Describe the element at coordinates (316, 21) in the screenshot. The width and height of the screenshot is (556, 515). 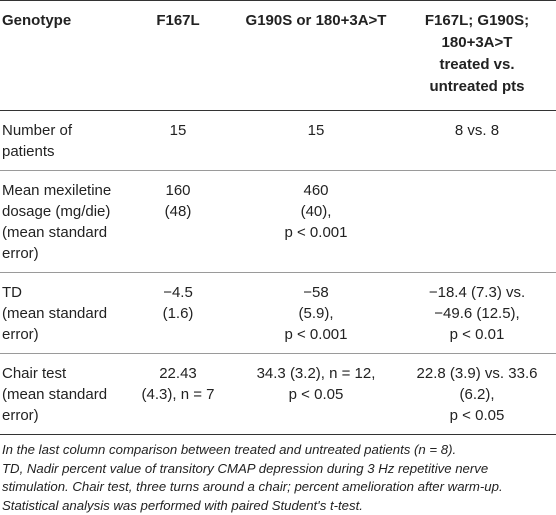
I see `header-line: G190S or 180+3A>T` at that location.